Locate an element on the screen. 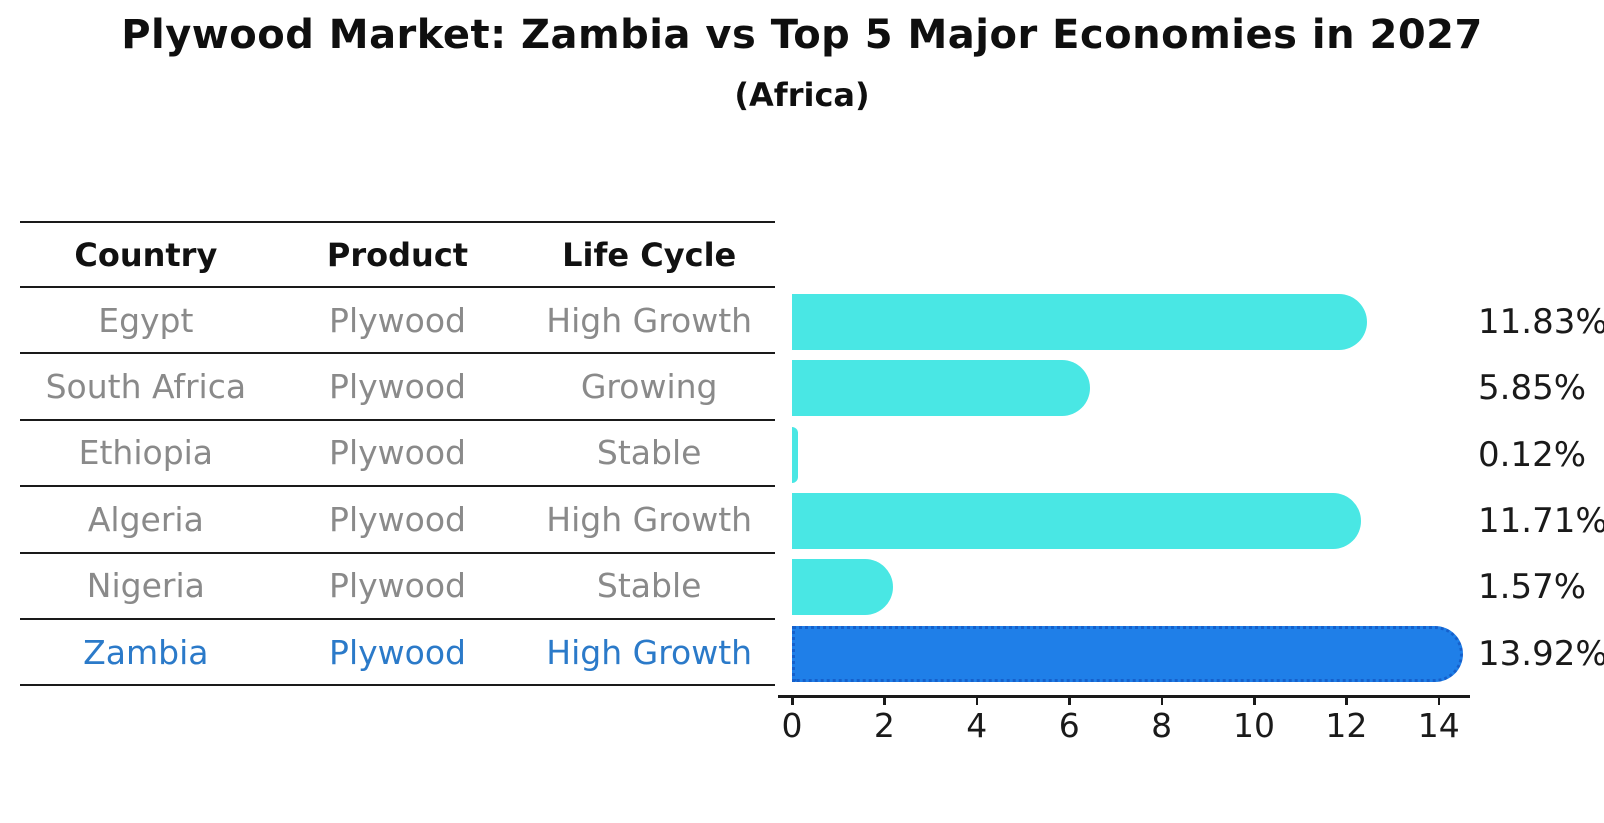 The image size is (1604, 823). bar-row-zambia is located at coordinates (1142, 653).